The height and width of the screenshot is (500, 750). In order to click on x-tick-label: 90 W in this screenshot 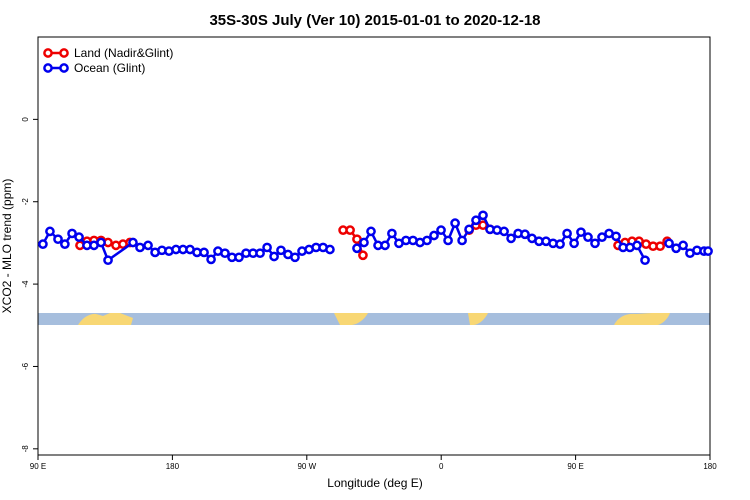, I will do `click(306, 466)`.